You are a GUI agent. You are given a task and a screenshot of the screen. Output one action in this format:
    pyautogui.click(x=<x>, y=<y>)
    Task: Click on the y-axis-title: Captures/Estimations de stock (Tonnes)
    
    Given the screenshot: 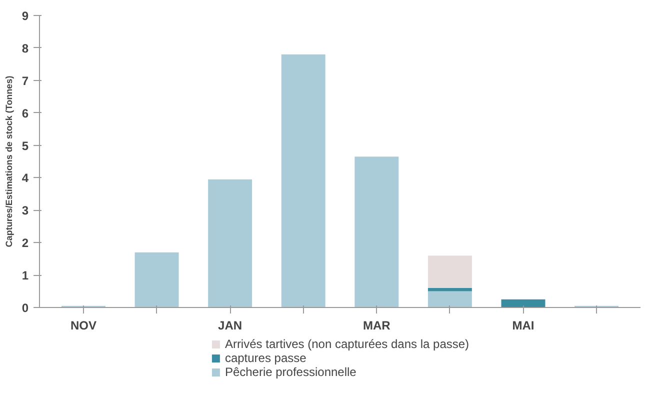 What is the action you would take?
    pyautogui.click(x=9, y=162)
    